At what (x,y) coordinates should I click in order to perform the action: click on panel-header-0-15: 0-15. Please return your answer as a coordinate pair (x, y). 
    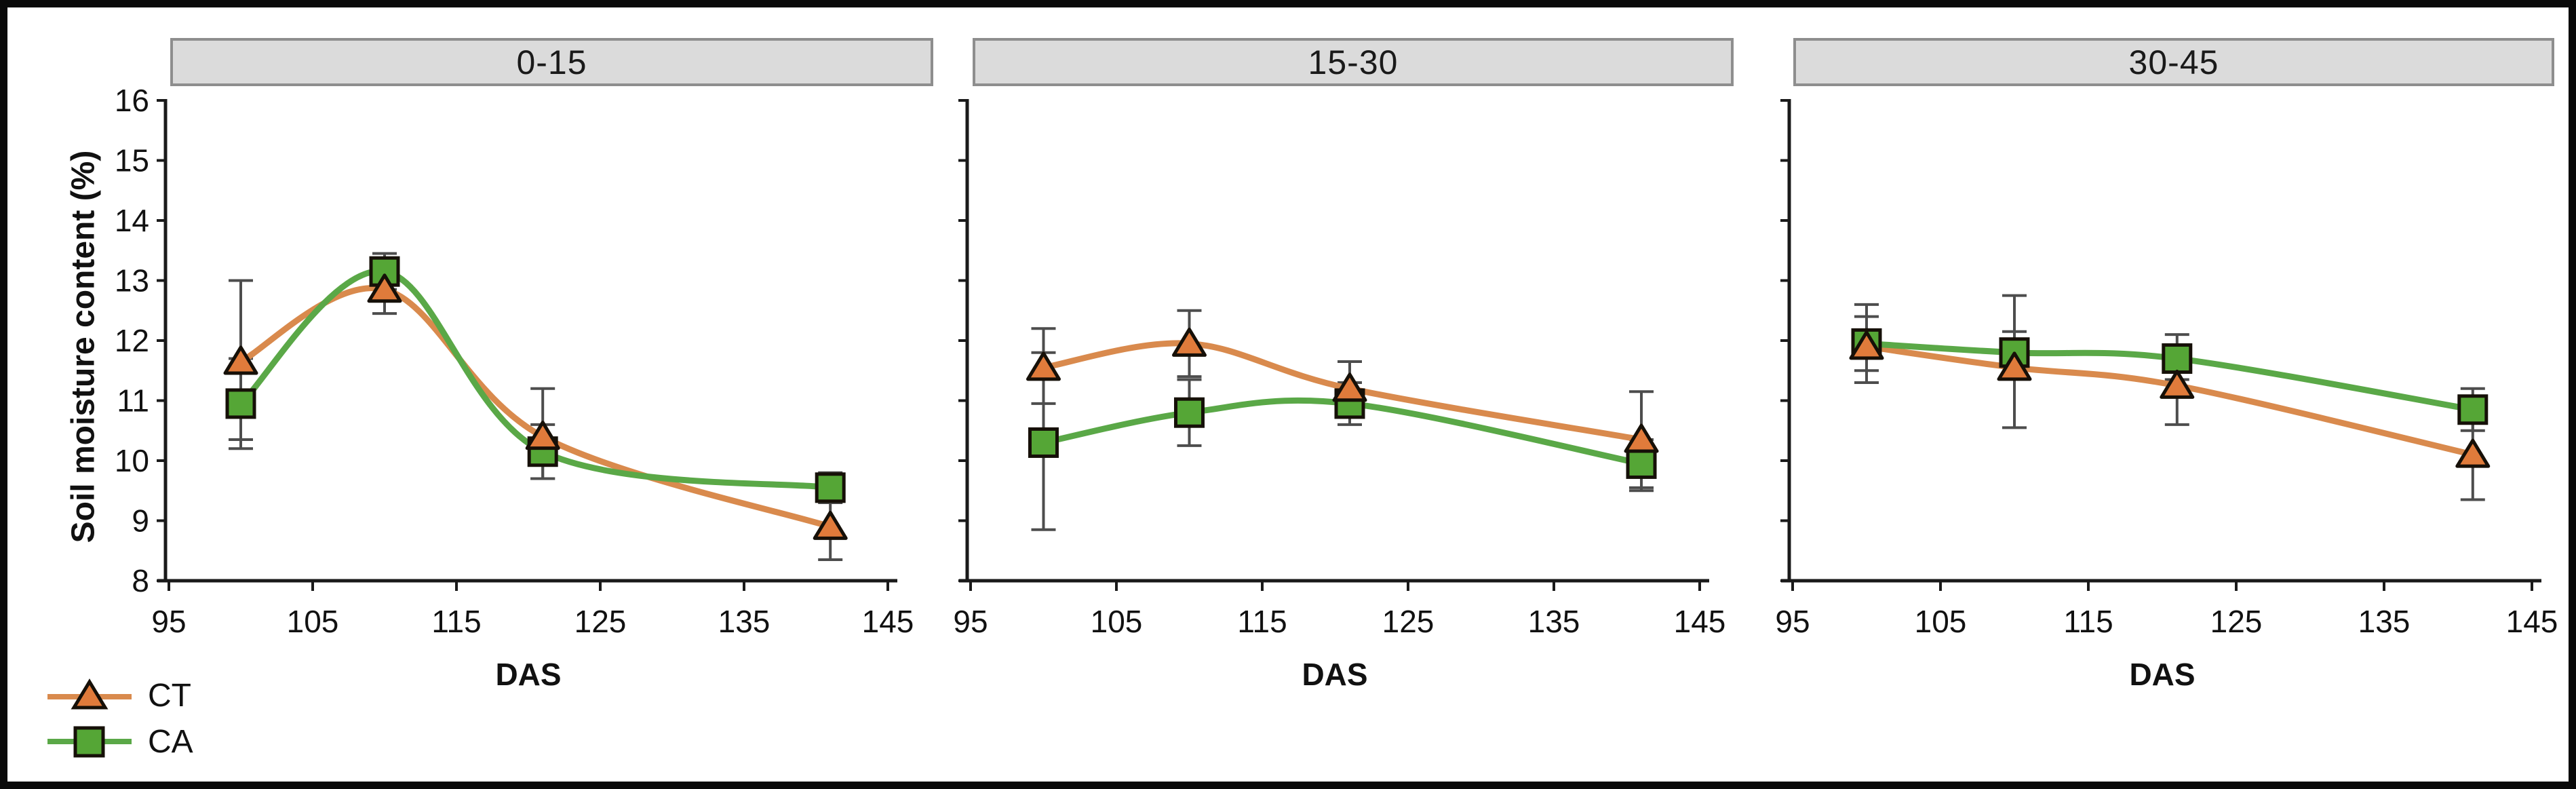
    Looking at the image, I should click on (551, 62).